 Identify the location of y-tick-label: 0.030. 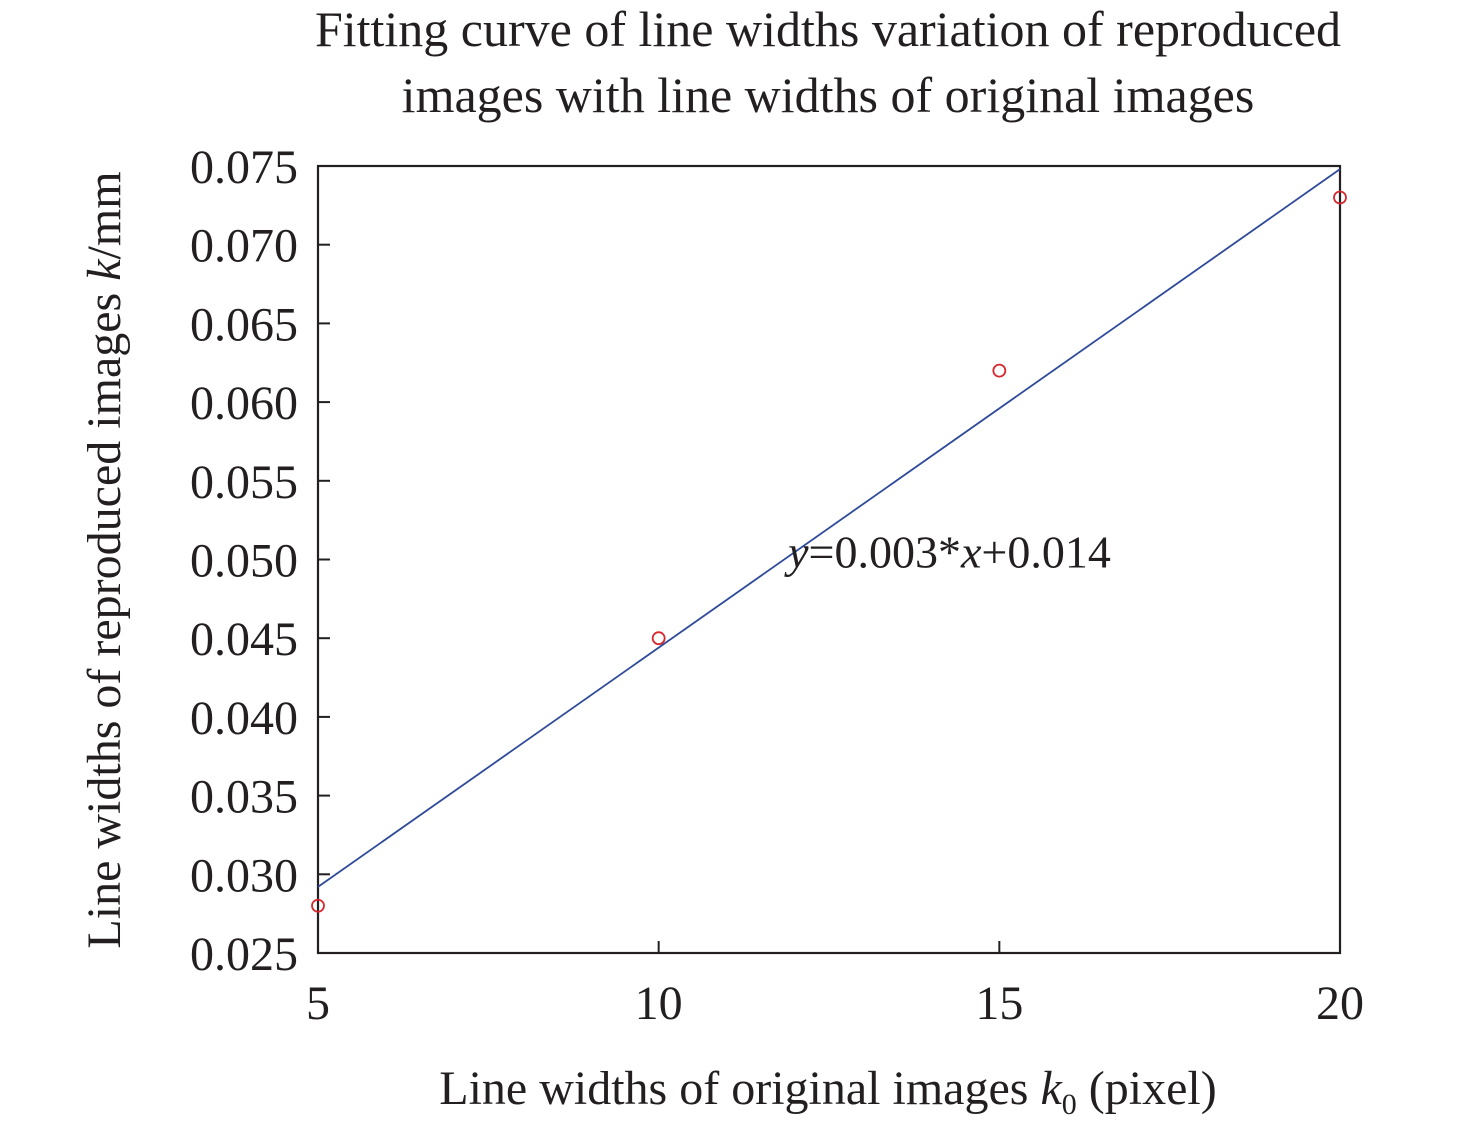
(244, 875).